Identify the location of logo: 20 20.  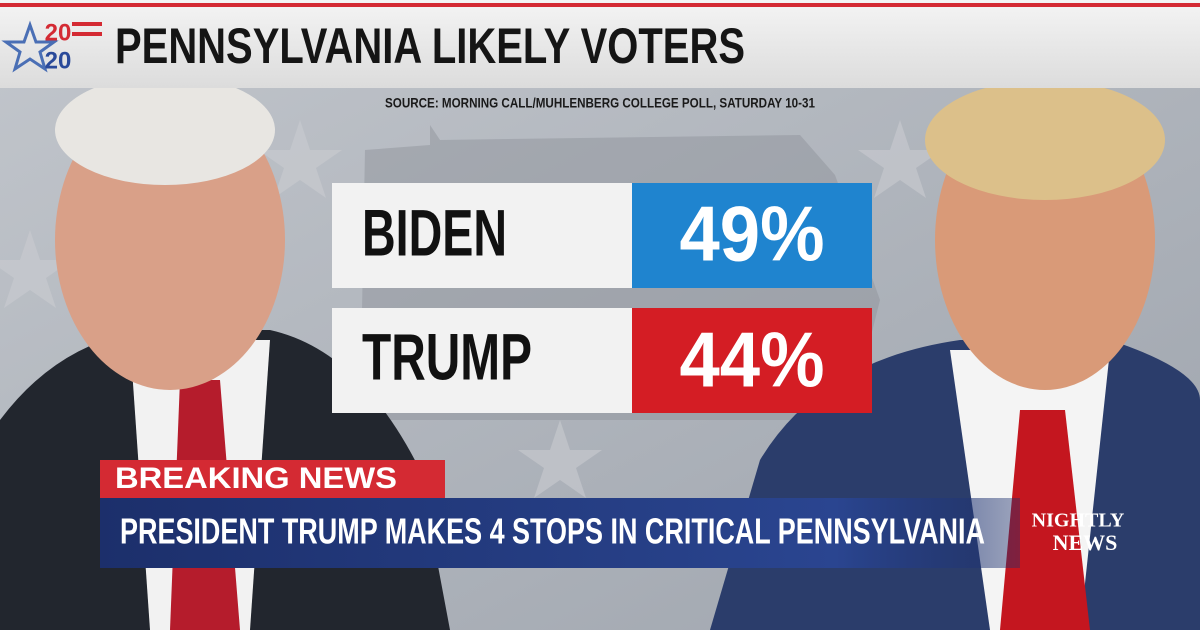
(51, 46).